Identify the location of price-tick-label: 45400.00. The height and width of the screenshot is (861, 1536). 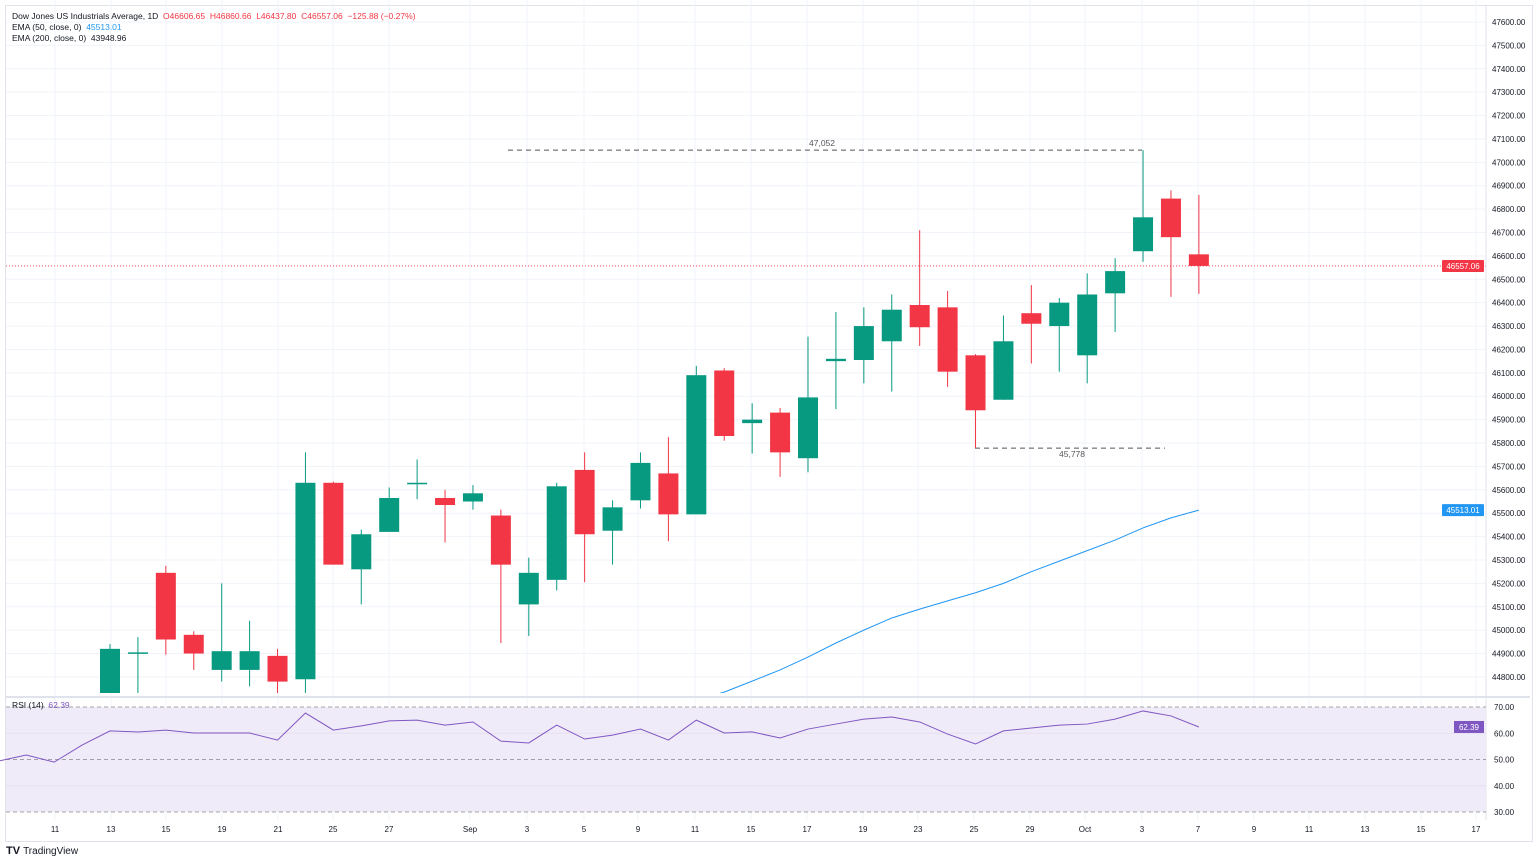
(1509, 537).